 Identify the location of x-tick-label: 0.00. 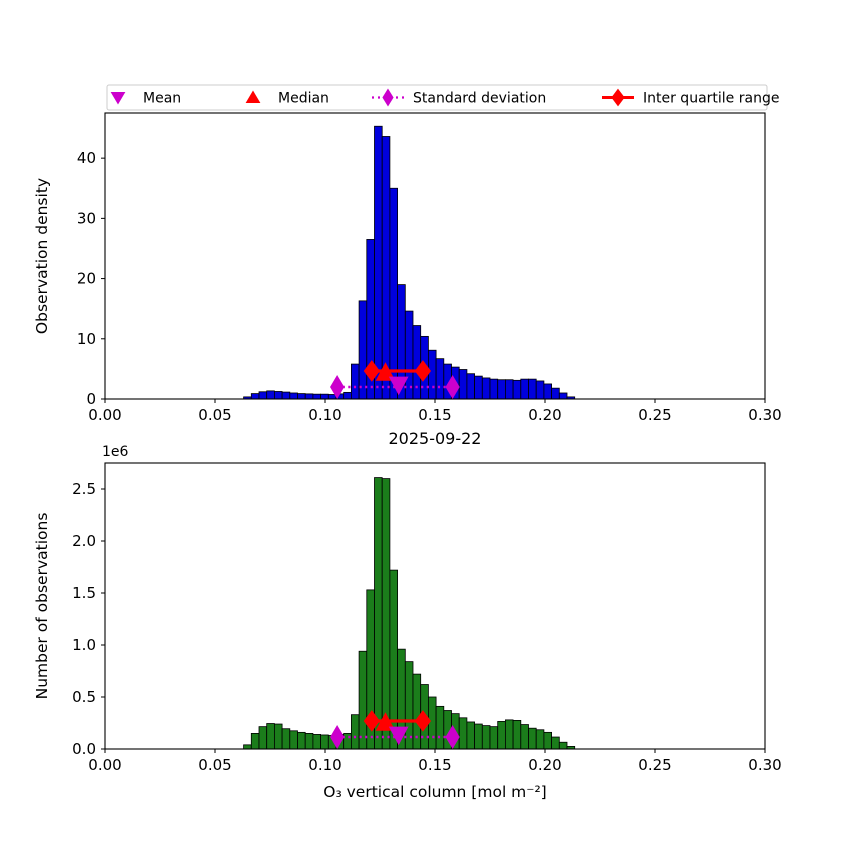
(104, 765).